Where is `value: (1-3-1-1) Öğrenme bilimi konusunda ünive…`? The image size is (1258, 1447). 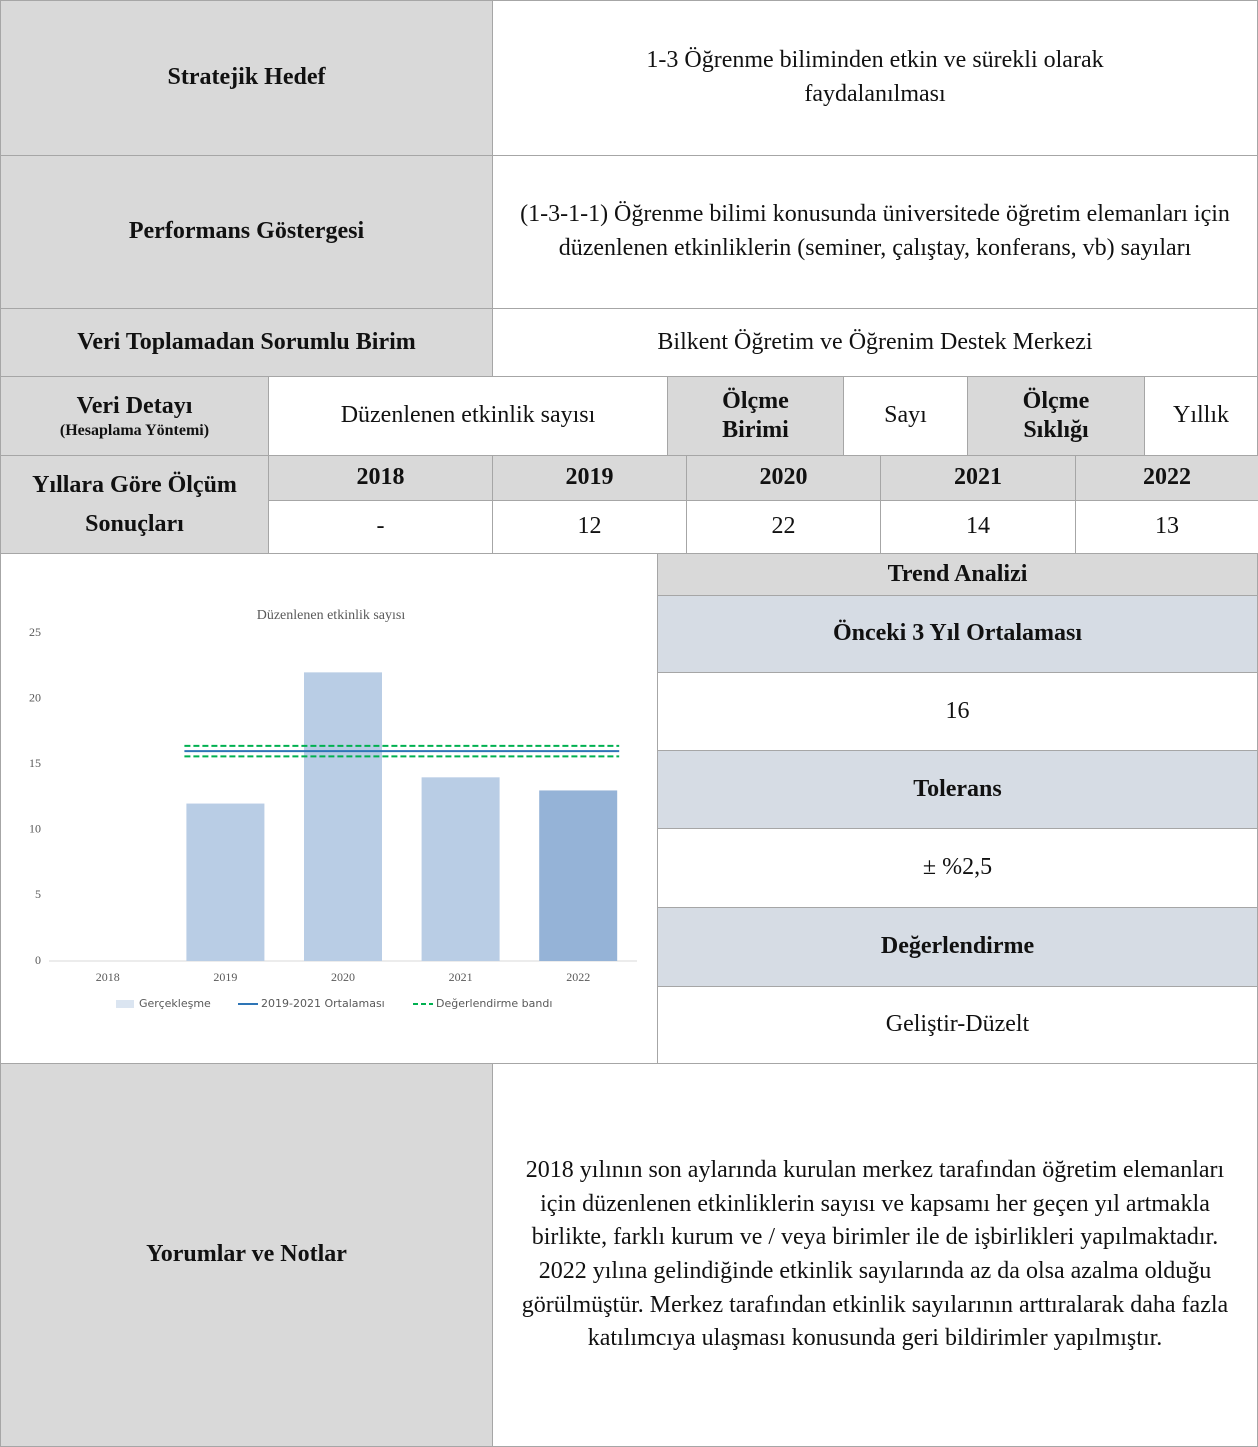
value: (1-3-1-1) Öğrenme bilimi konusunda ünive… is located at coordinates (875, 232).